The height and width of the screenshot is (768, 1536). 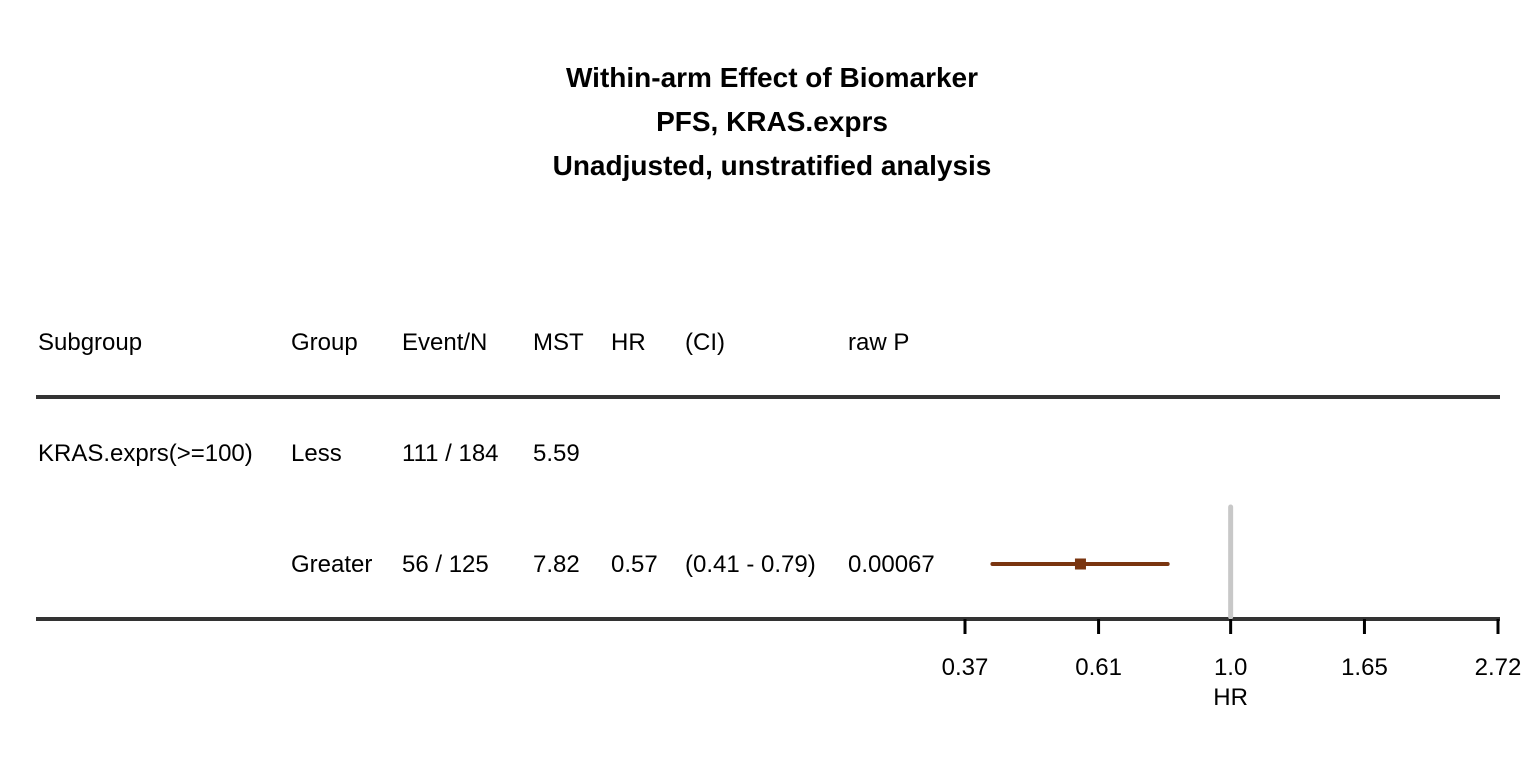 I want to click on header-event-n: Event/N, so click(x=445, y=342).